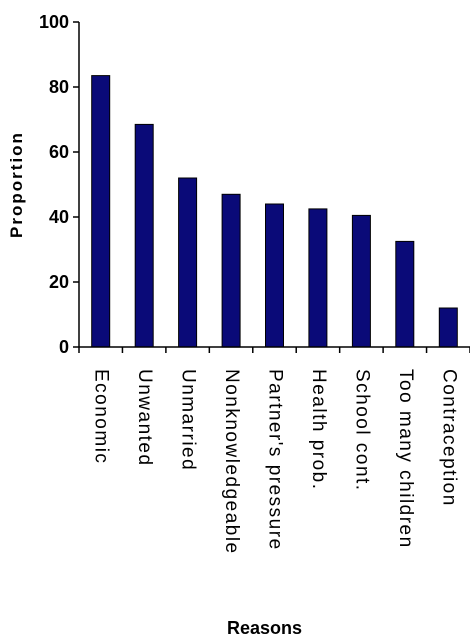 The height and width of the screenshot is (641, 470). I want to click on x-axis-label: Reasons, so click(264, 628).